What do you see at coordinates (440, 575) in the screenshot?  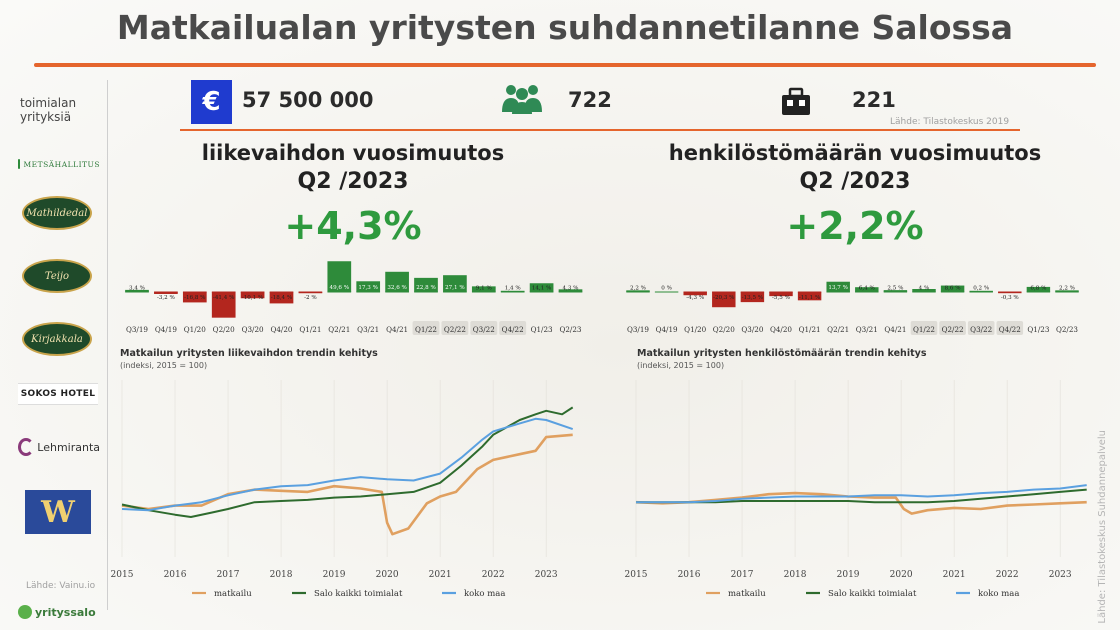 I see `x-tick-label: 2021` at bounding box center [440, 575].